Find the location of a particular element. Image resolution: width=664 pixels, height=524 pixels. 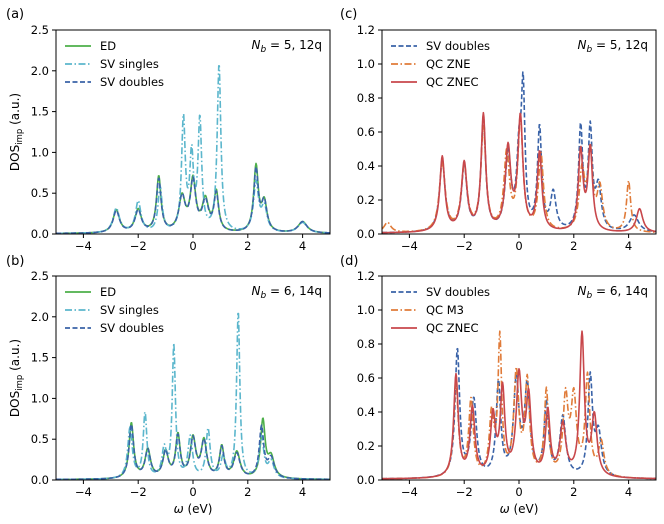

panel-label: (d) is located at coordinates (349, 261).